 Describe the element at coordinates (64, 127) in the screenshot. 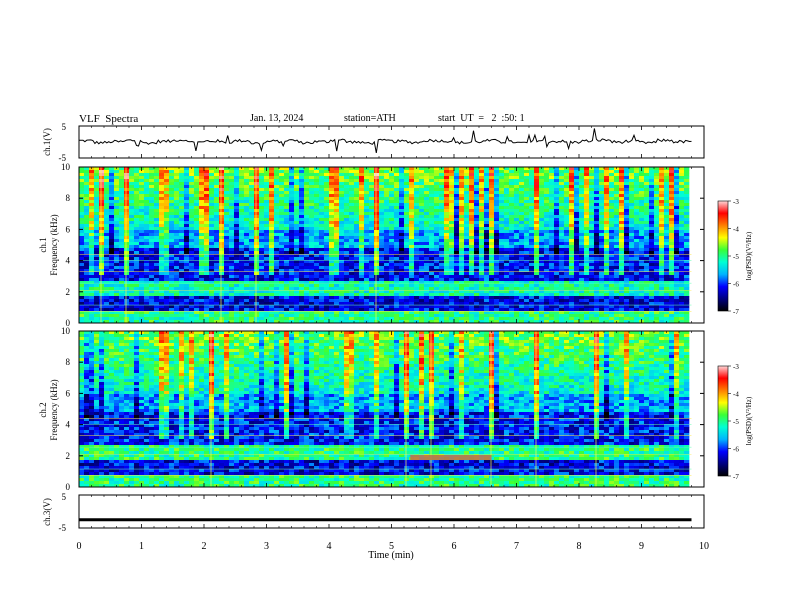

I see `ch1-ytick-top: 5` at that location.